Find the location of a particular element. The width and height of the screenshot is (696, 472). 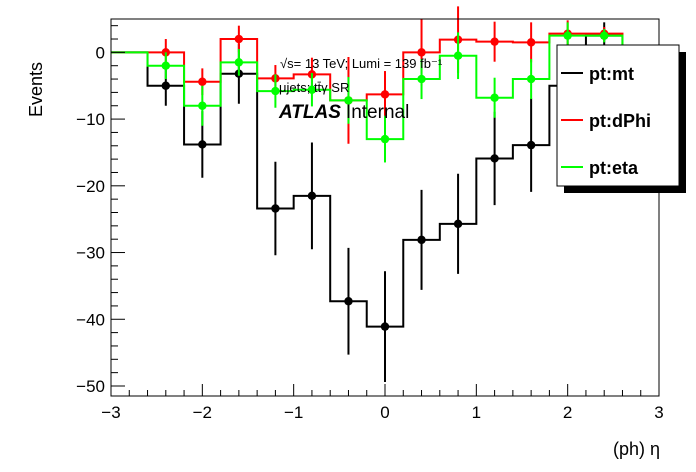

legend-entry: pt:eta is located at coordinates (600, 168).